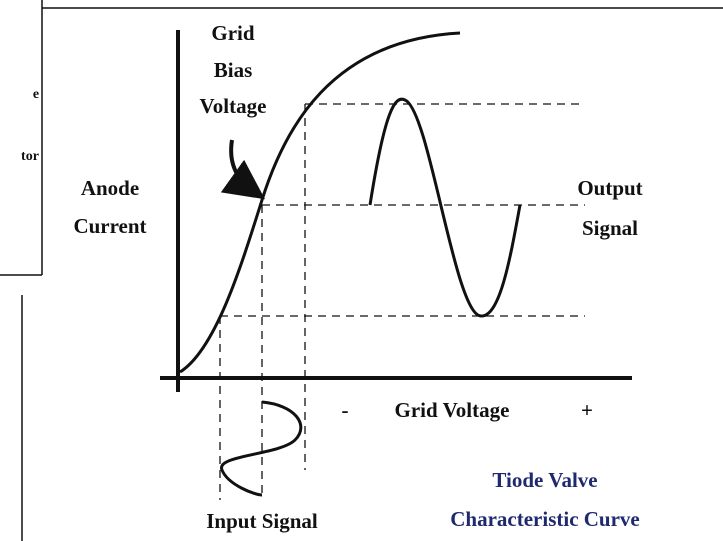 The height and width of the screenshot is (541, 723). Describe the element at coordinates (243, 169) in the screenshot. I see `bias-arrow` at that location.